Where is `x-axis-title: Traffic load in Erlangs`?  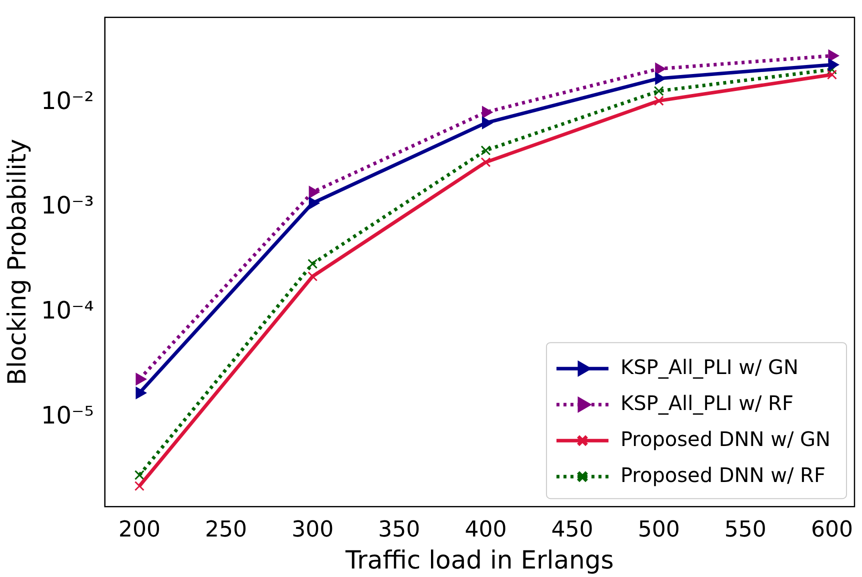 x-axis-title: Traffic load in Erlangs is located at coordinates (479, 560).